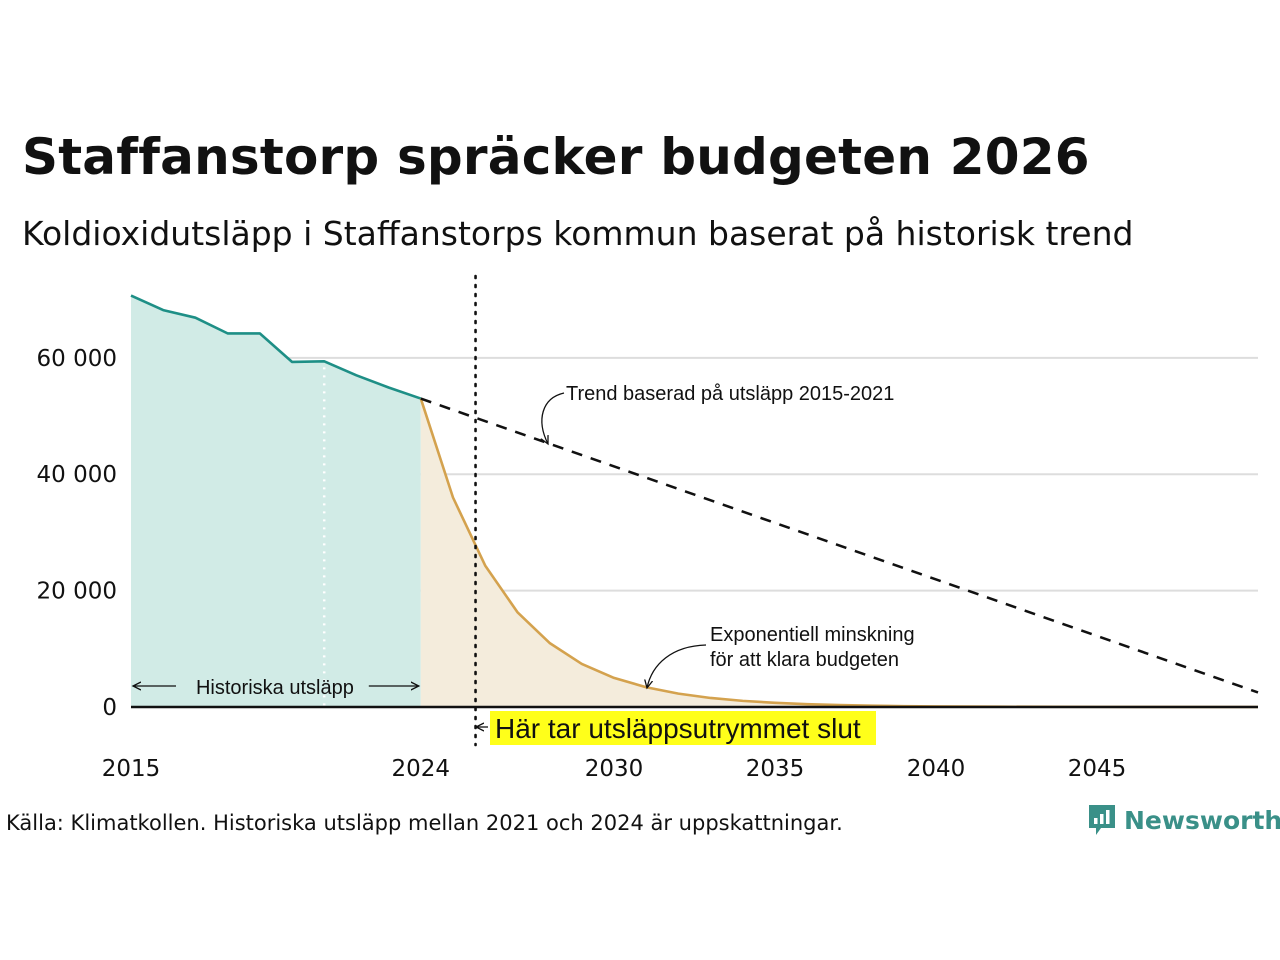 Image resolution: width=1280 pixels, height=960 pixels. What do you see at coordinates (678, 728) in the screenshot?
I see `budget-end-label: Här tar utsläppsutrymmet slut` at bounding box center [678, 728].